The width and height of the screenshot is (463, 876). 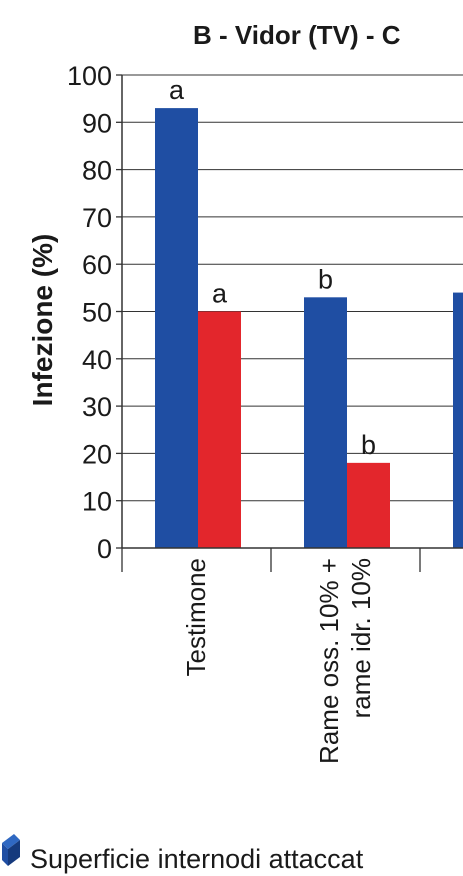 I want to click on y-tick-label: 20, so click(x=97, y=454).